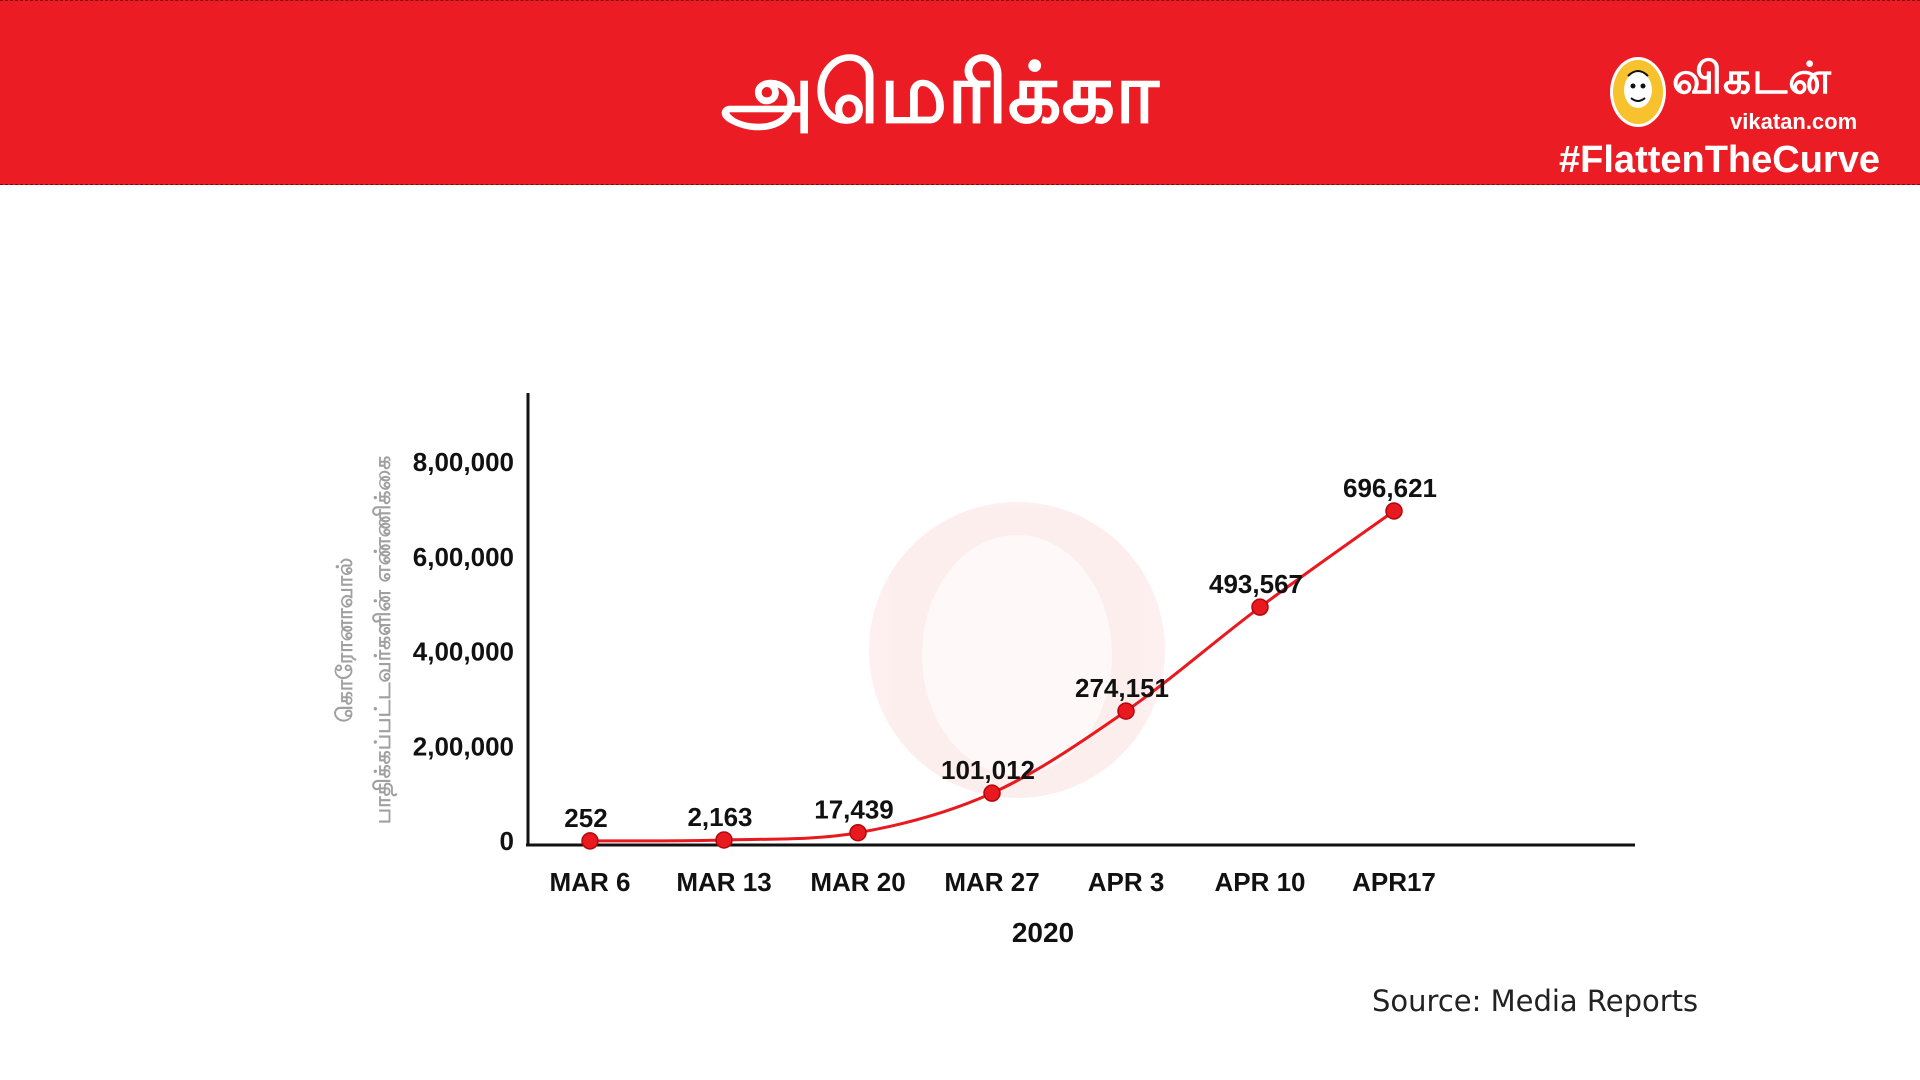 The image size is (1920, 1080). Describe the element at coordinates (1259, 882) in the screenshot. I see `x-tick-label: APR 10` at that location.